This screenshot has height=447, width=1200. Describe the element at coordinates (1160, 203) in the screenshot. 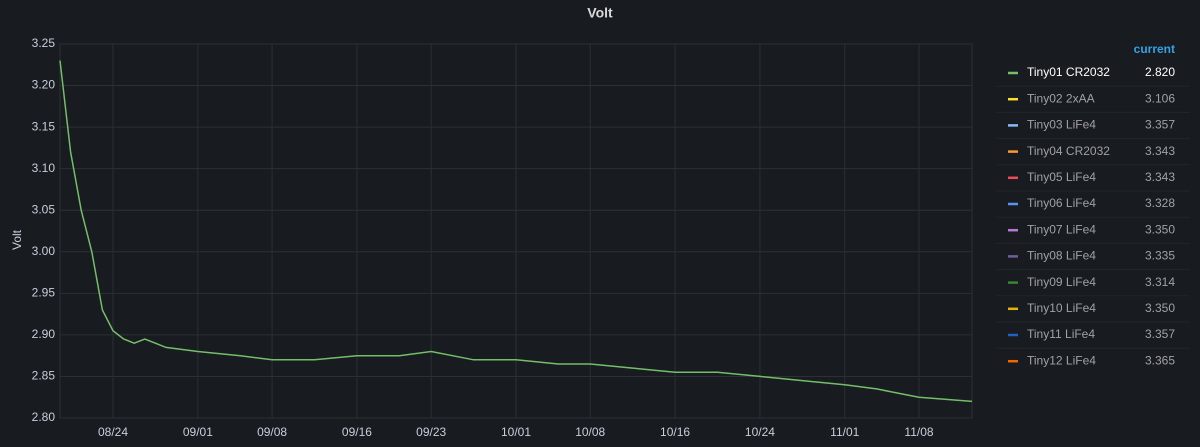

I see `legend-value: 3.328` at that location.